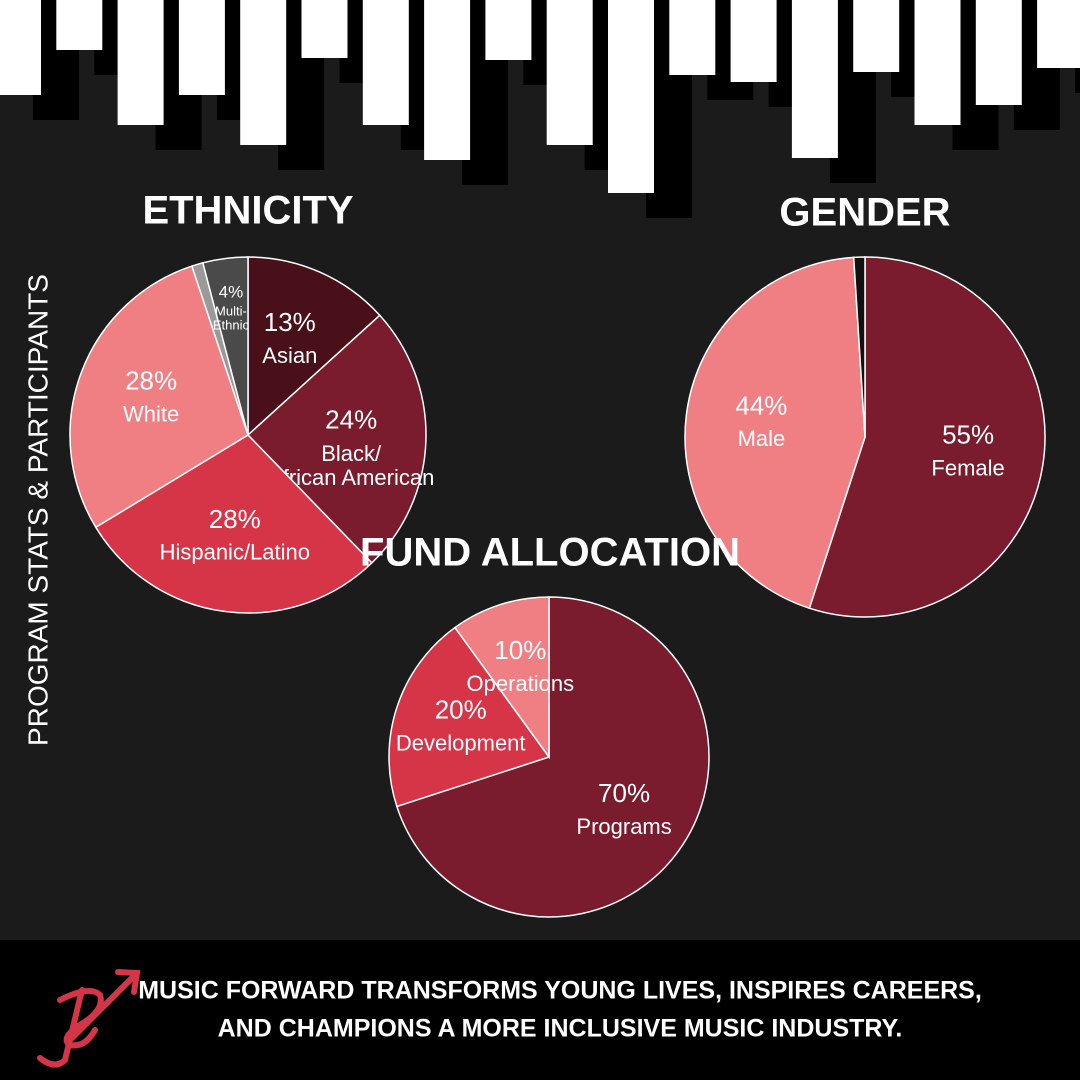 The image size is (1080, 1080). Describe the element at coordinates (290, 322) in the screenshot. I see `value-label: 13%` at that location.